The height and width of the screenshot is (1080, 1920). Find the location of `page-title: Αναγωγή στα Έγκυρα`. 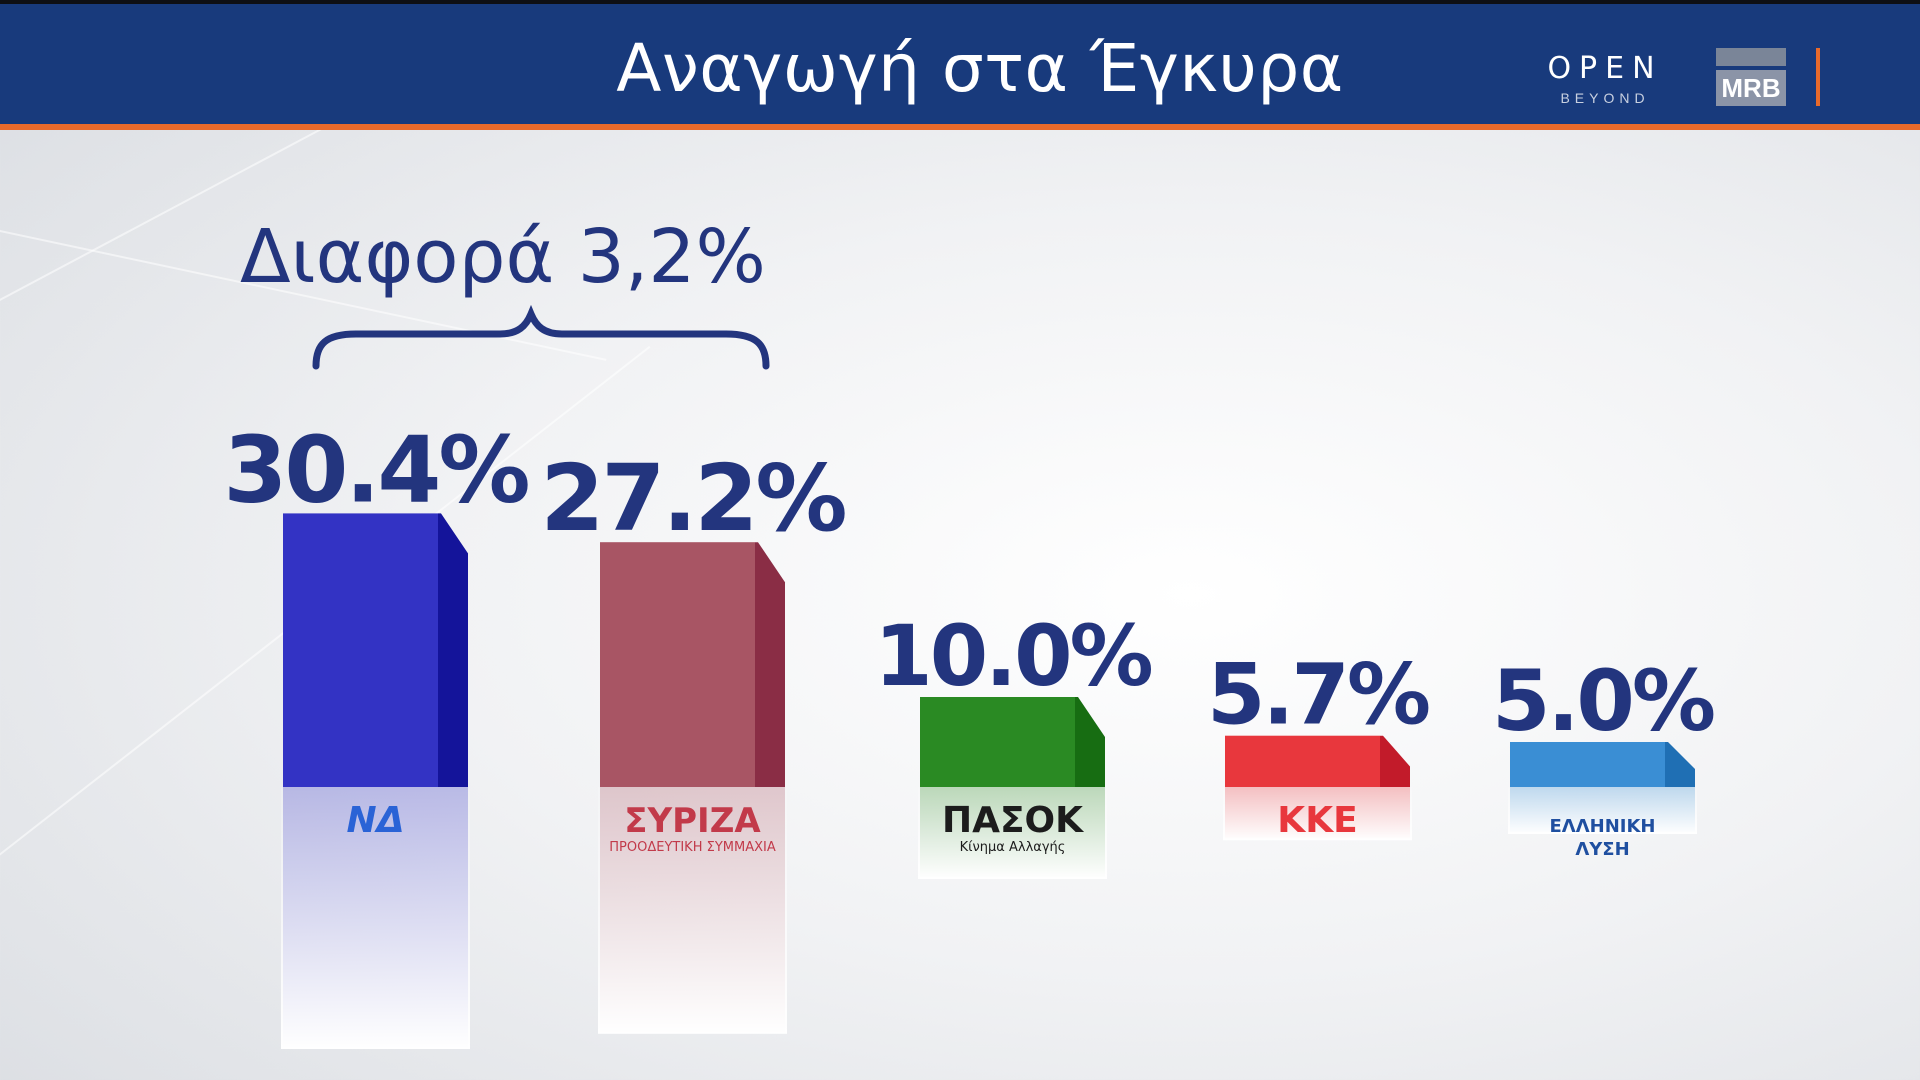

page-title: Αναγωγή στα Έγκυρα is located at coordinates (980, 68).